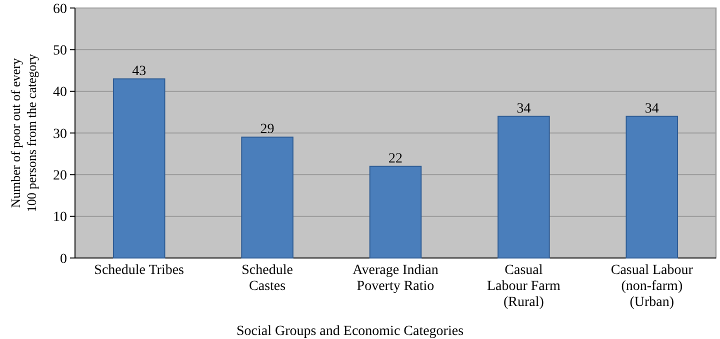  I want to click on y-tick-label: 30, so click(60, 134).